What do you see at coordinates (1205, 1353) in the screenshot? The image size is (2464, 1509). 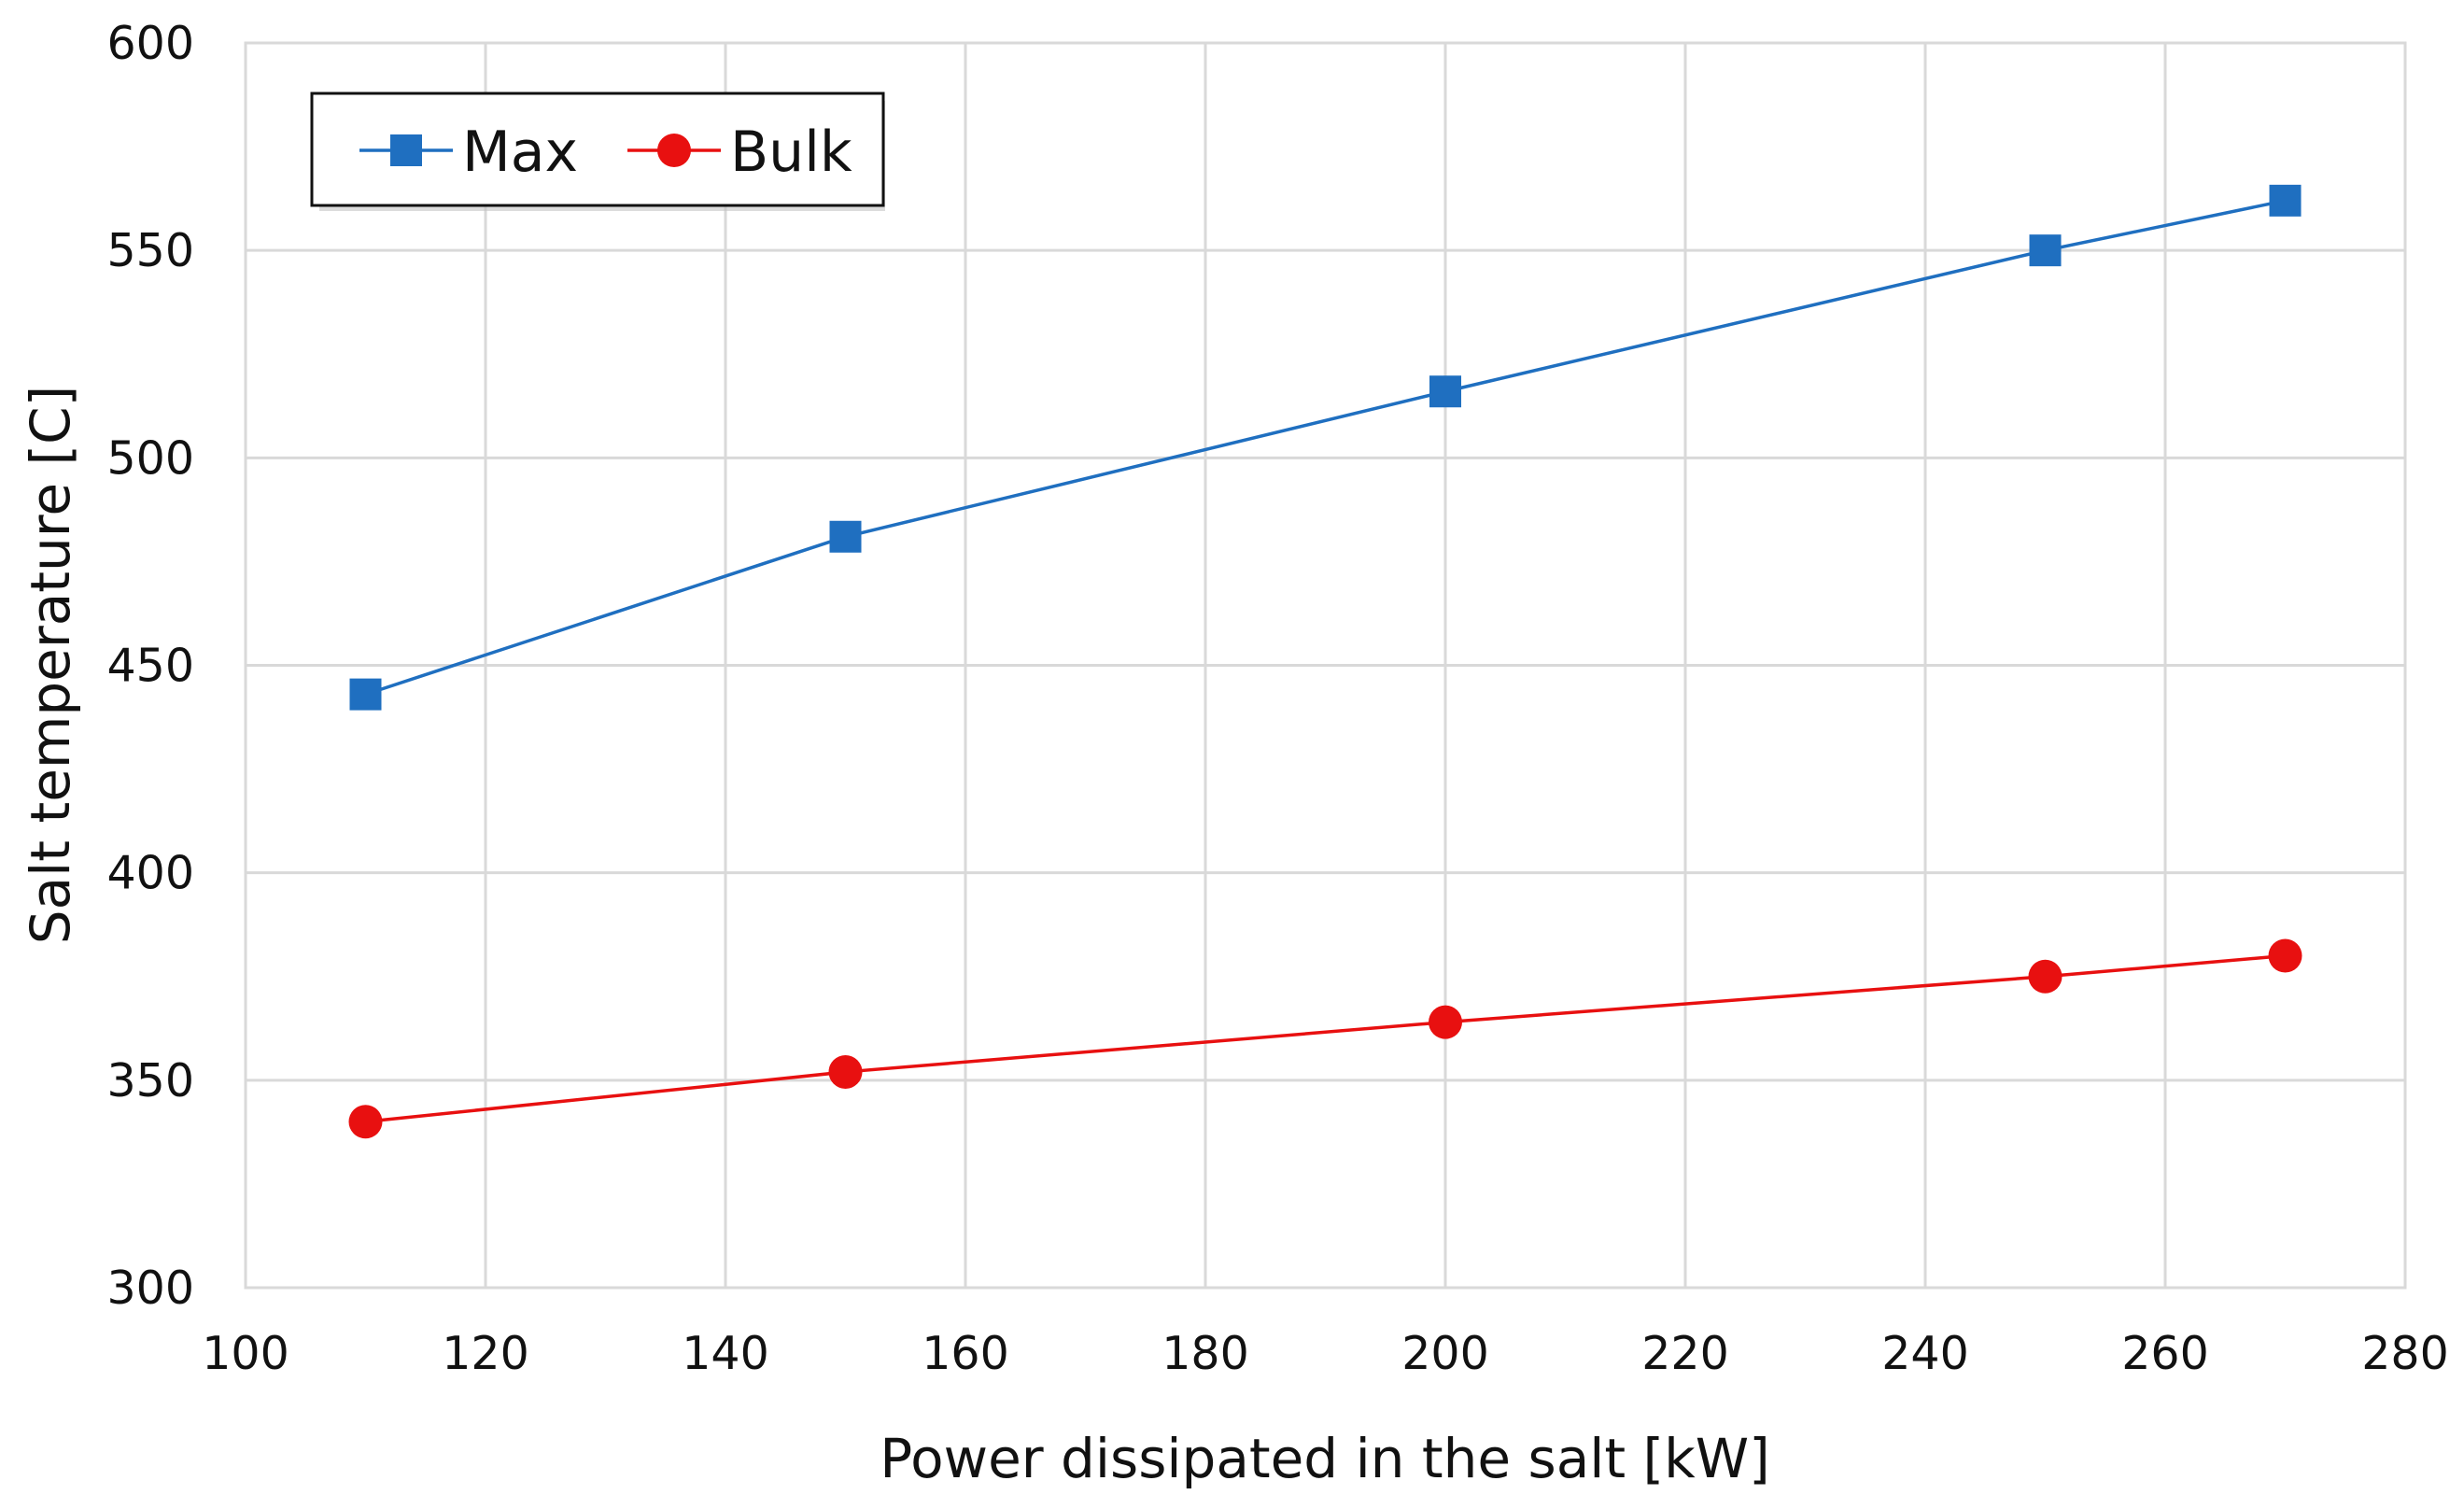 I see `x-tick-label: 180` at bounding box center [1205, 1353].